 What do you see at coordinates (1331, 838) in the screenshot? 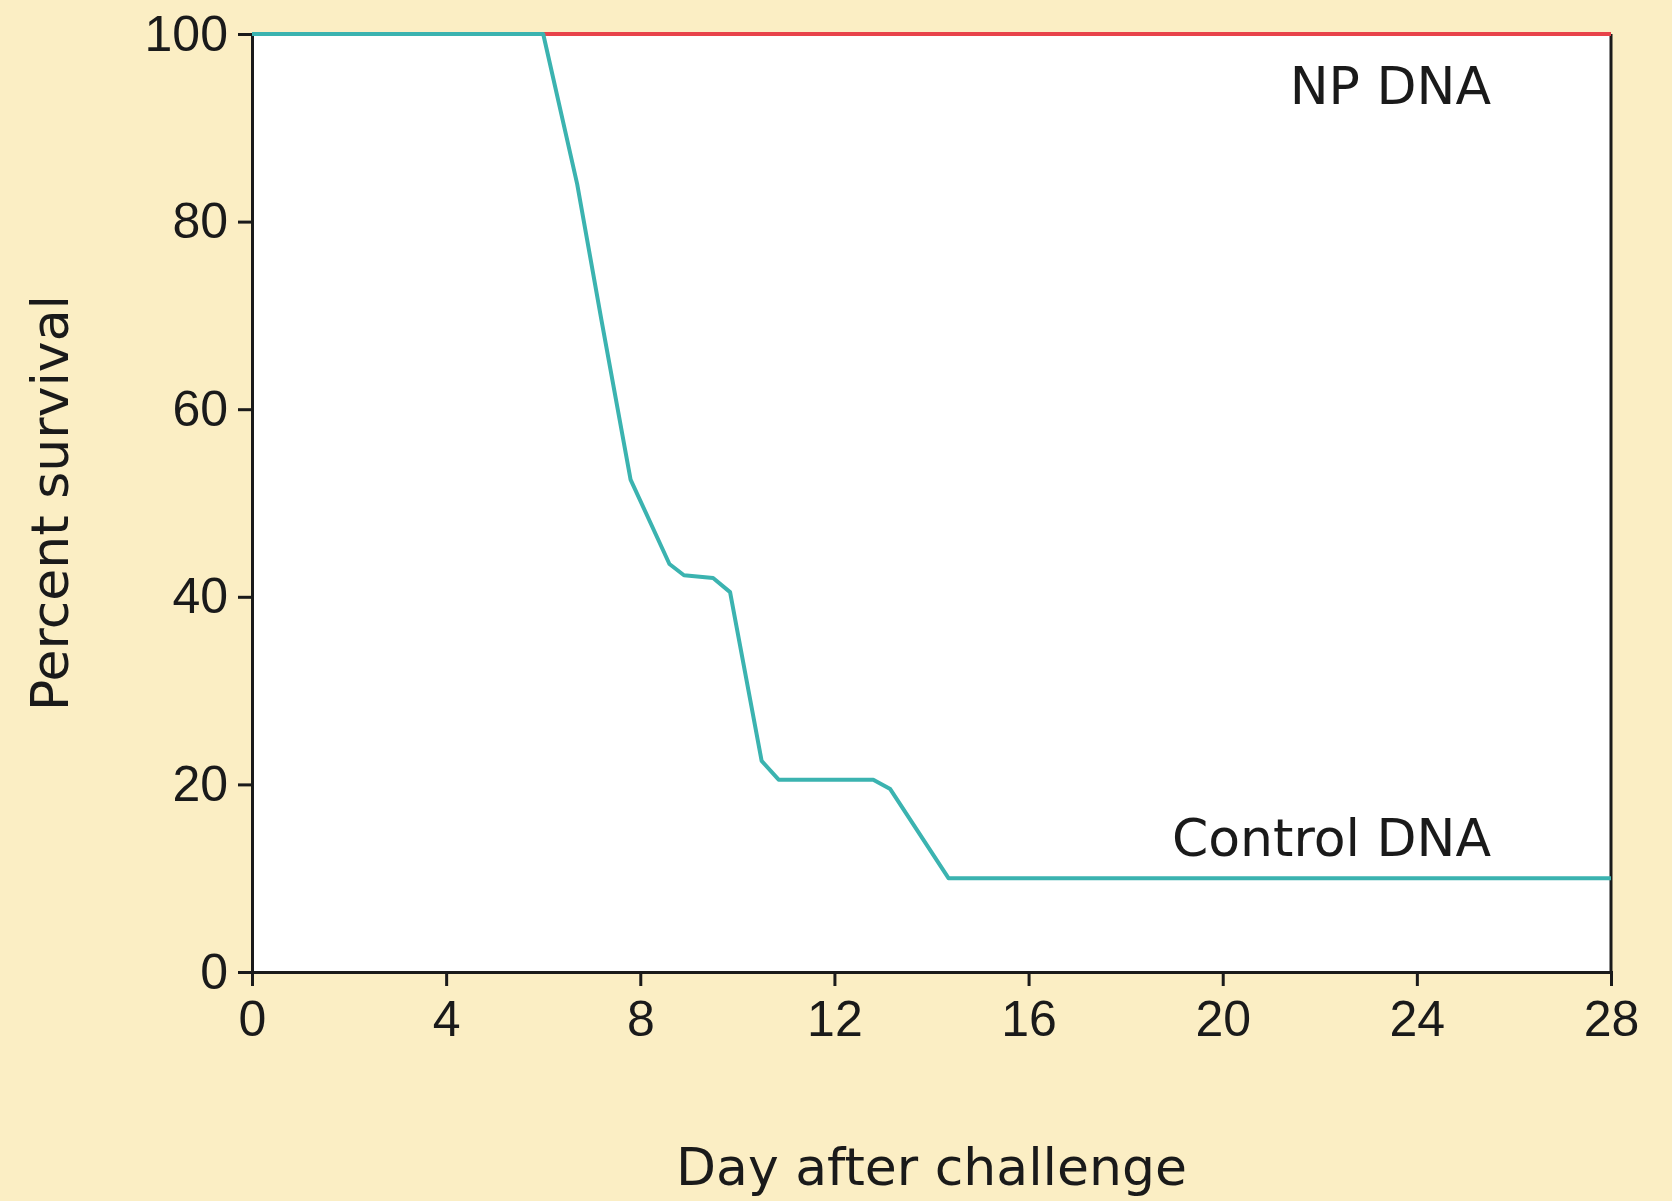
I see `series-label: Control DNA` at bounding box center [1331, 838].